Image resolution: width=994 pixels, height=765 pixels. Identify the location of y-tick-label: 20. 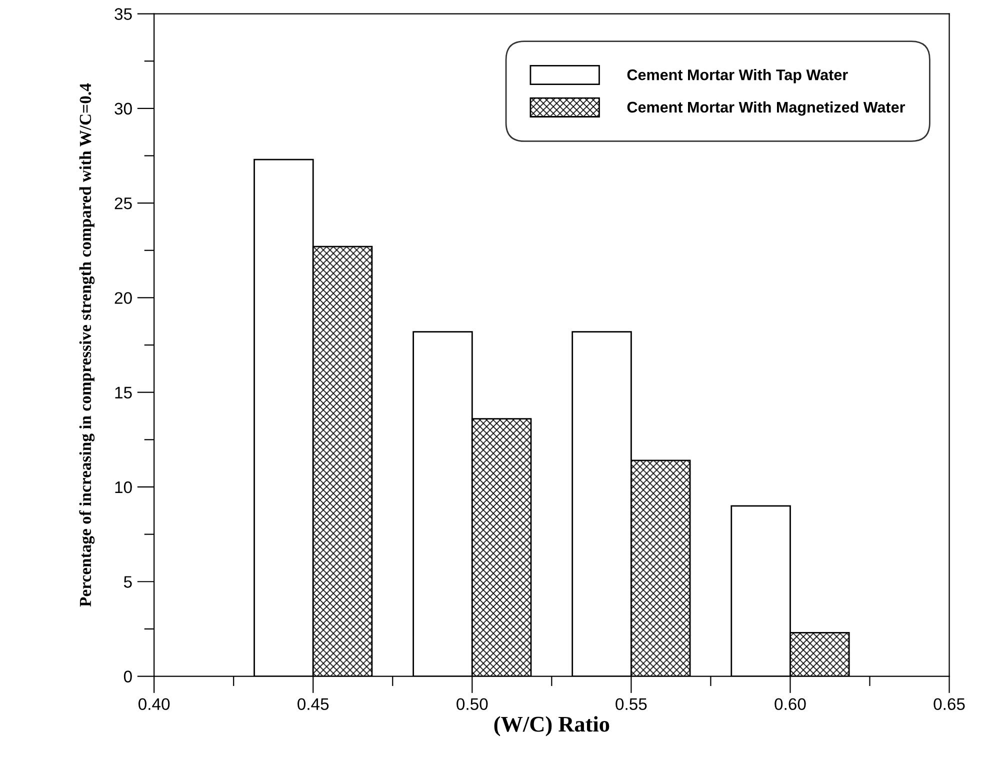
(123, 298).